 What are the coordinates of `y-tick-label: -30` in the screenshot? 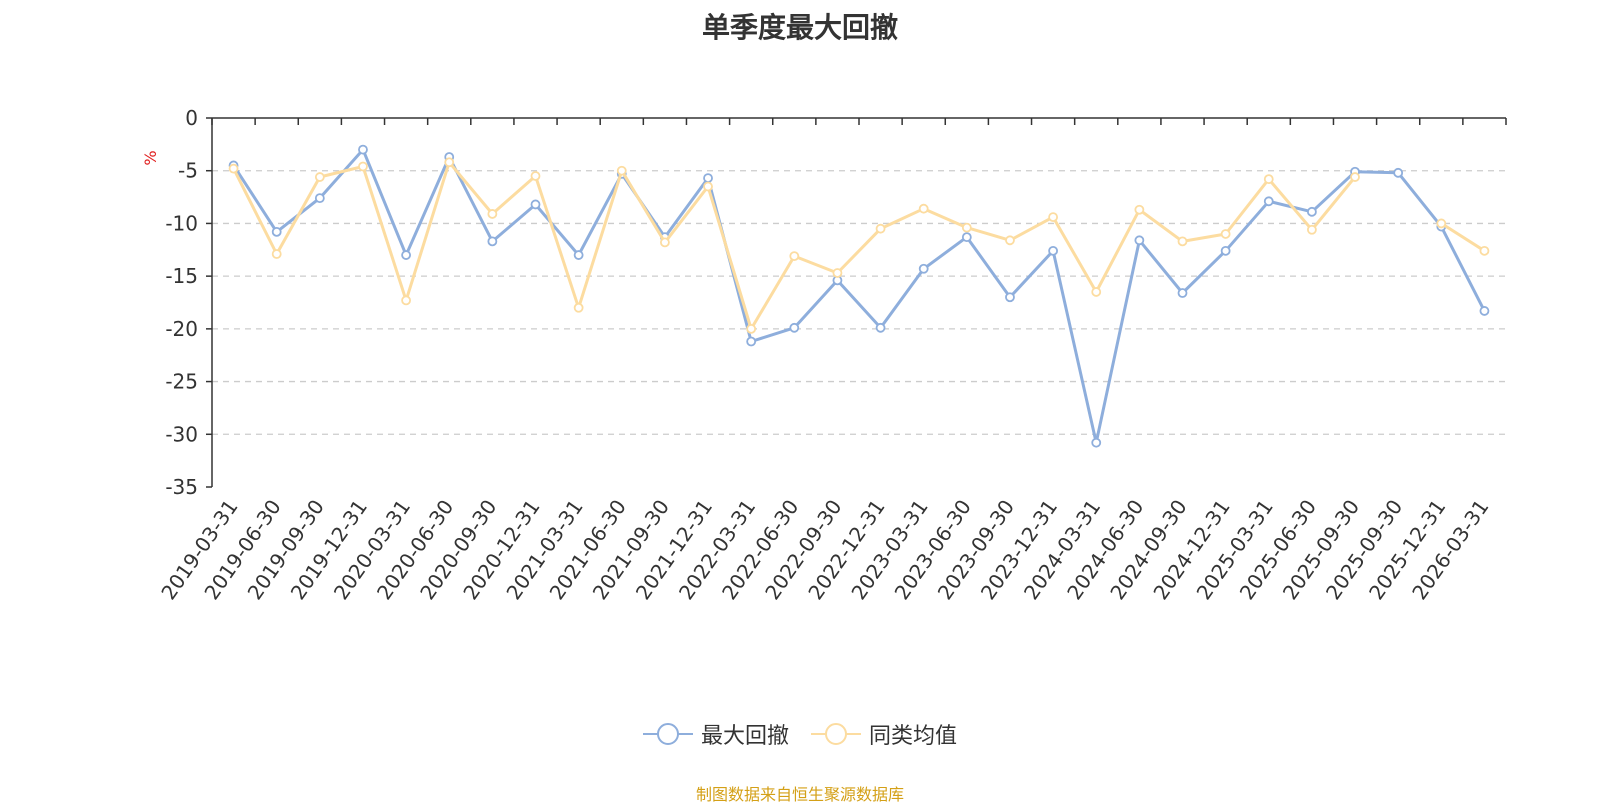 It's located at (181, 434).